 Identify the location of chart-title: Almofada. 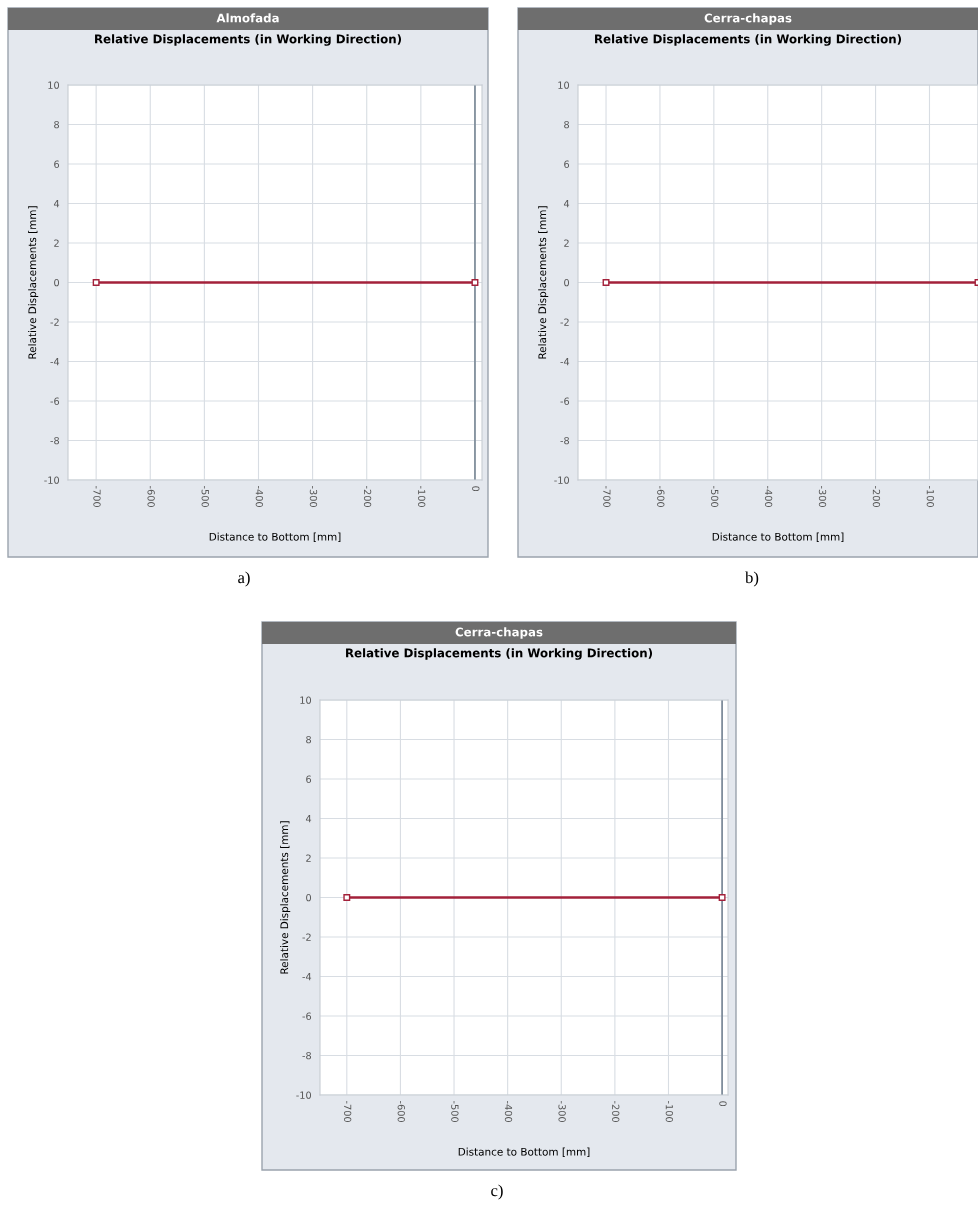
(247, 18).